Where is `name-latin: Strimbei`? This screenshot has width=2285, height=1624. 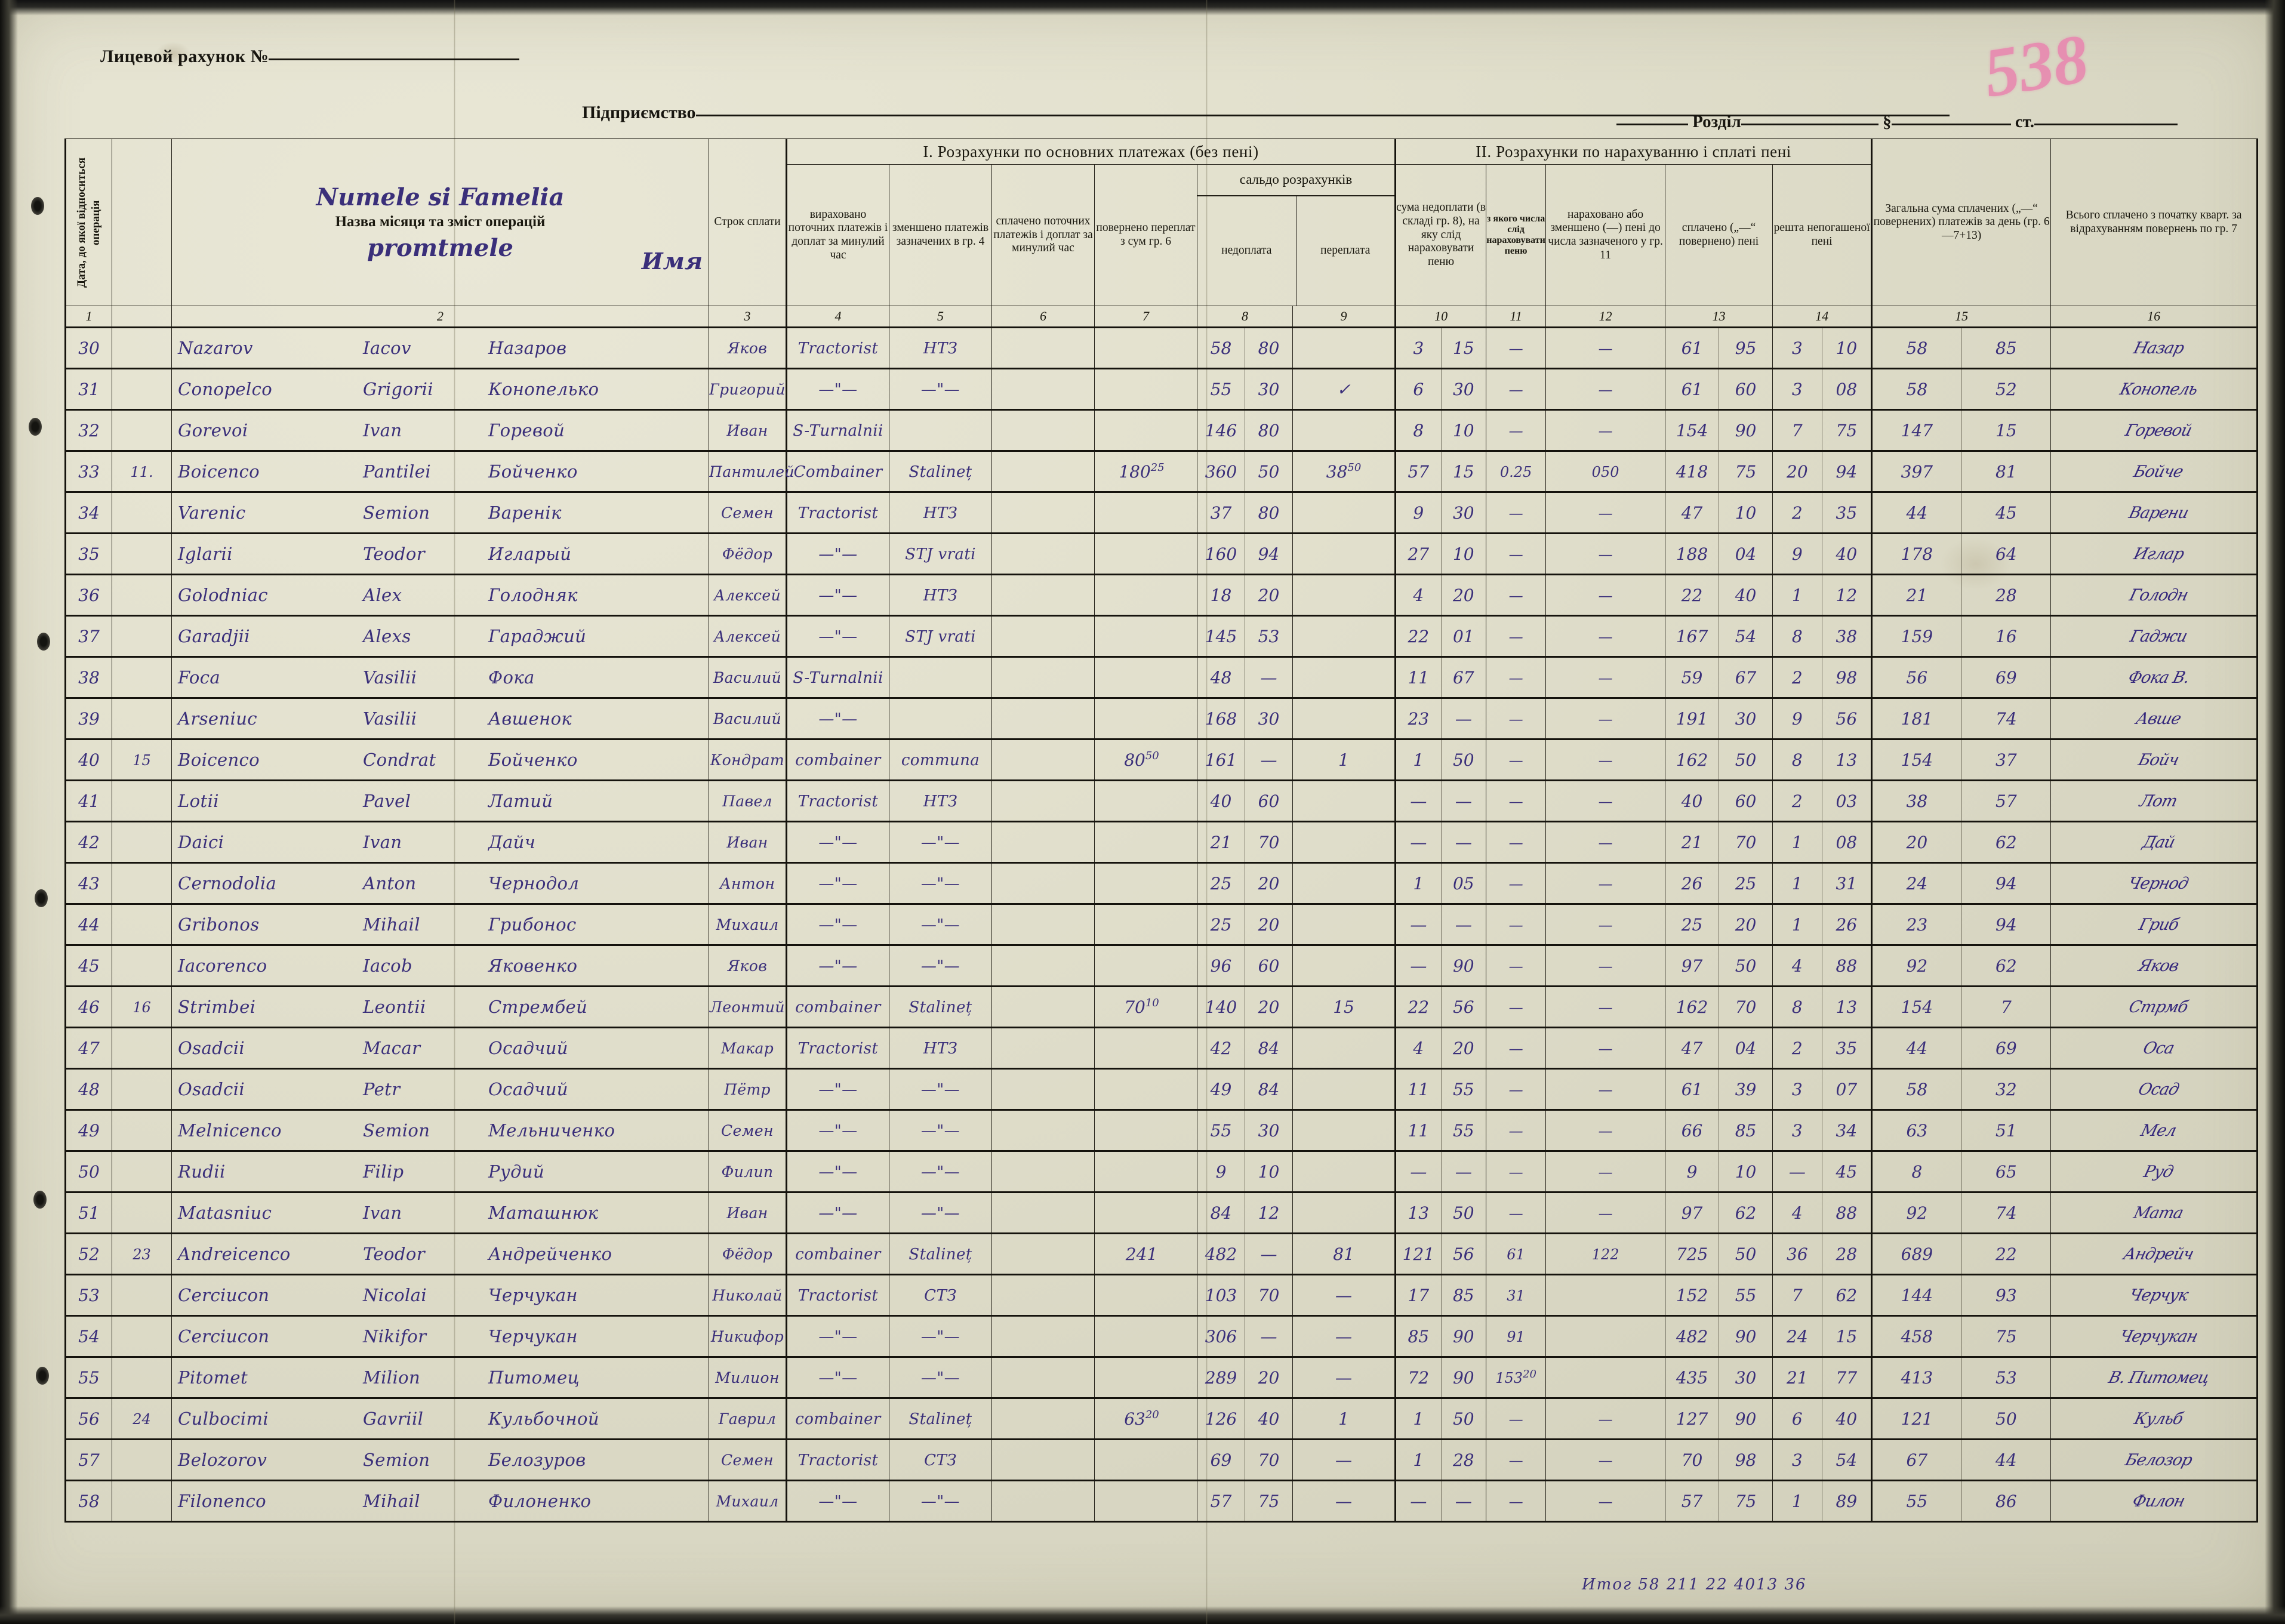 name-latin: Strimbei is located at coordinates (217, 1007).